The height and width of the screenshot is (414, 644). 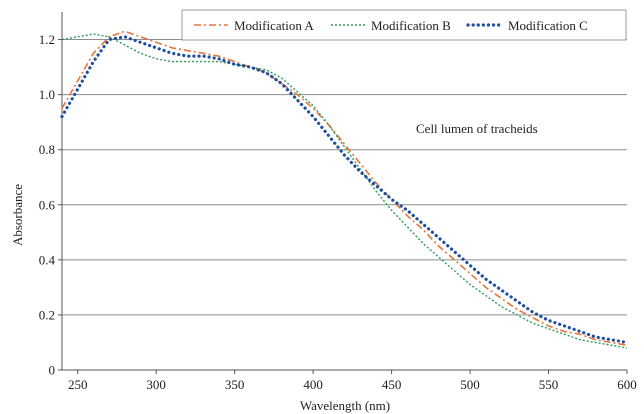 What do you see at coordinates (156, 384) in the screenshot?
I see `x-tick-label: 300` at bounding box center [156, 384].